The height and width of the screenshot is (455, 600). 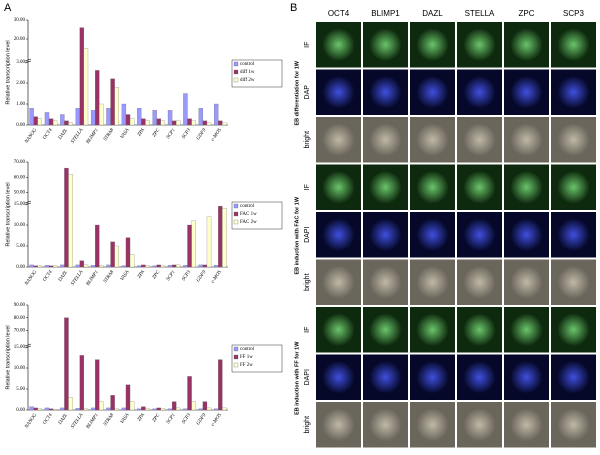 What do you see at coordinates (247, 80) in the screenshot?
I see `legend-label: diff 2w` at bounding box center [247, 80].